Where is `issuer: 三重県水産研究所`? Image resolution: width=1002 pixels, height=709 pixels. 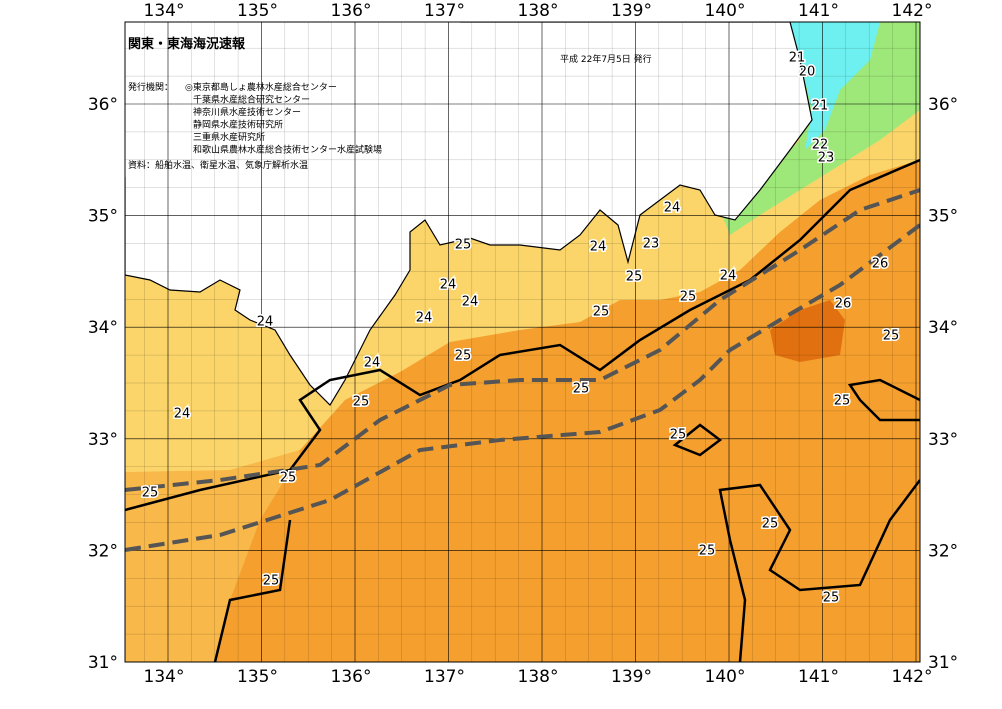
issuer: 三重県水産研究所 is located at coordinates (229, 137).